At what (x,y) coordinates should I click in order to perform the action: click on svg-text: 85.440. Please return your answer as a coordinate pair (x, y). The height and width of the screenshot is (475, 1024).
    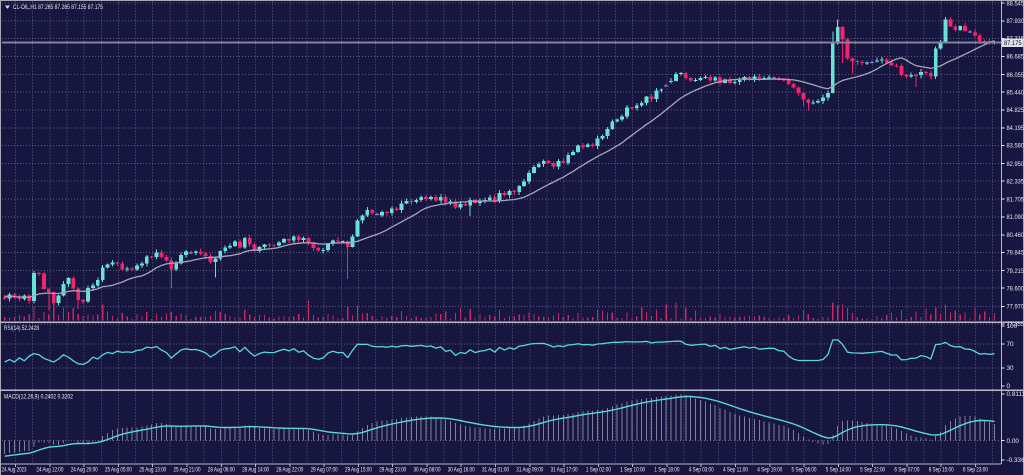
    Looking at the image, I should click on (1015, 92).